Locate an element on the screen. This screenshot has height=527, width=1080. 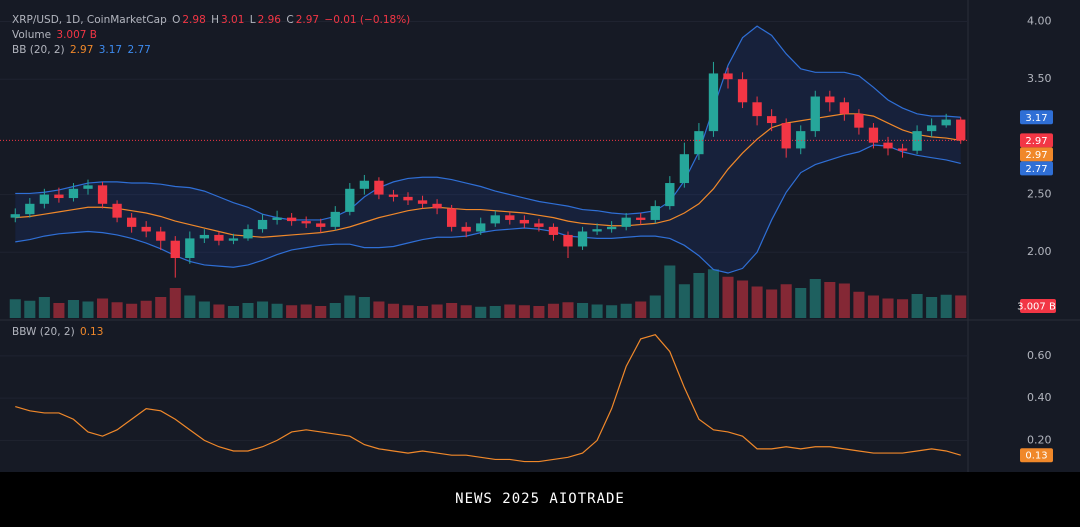
high-label: H is located at coordinates (215, 20).